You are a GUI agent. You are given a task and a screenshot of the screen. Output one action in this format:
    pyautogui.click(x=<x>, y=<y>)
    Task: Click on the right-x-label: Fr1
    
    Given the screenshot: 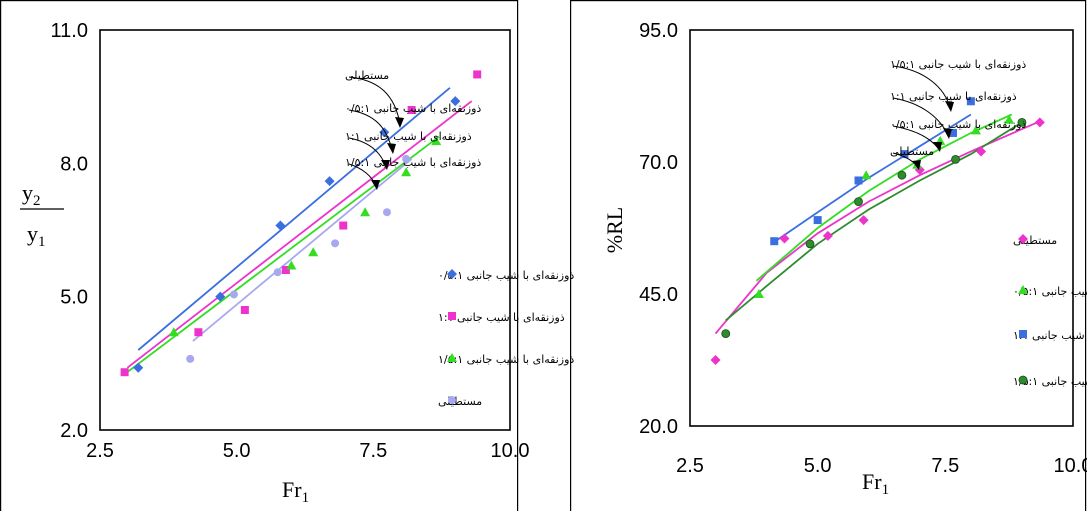 What is the action you would take?
    pyautogui.click(x=875, y=483)
    